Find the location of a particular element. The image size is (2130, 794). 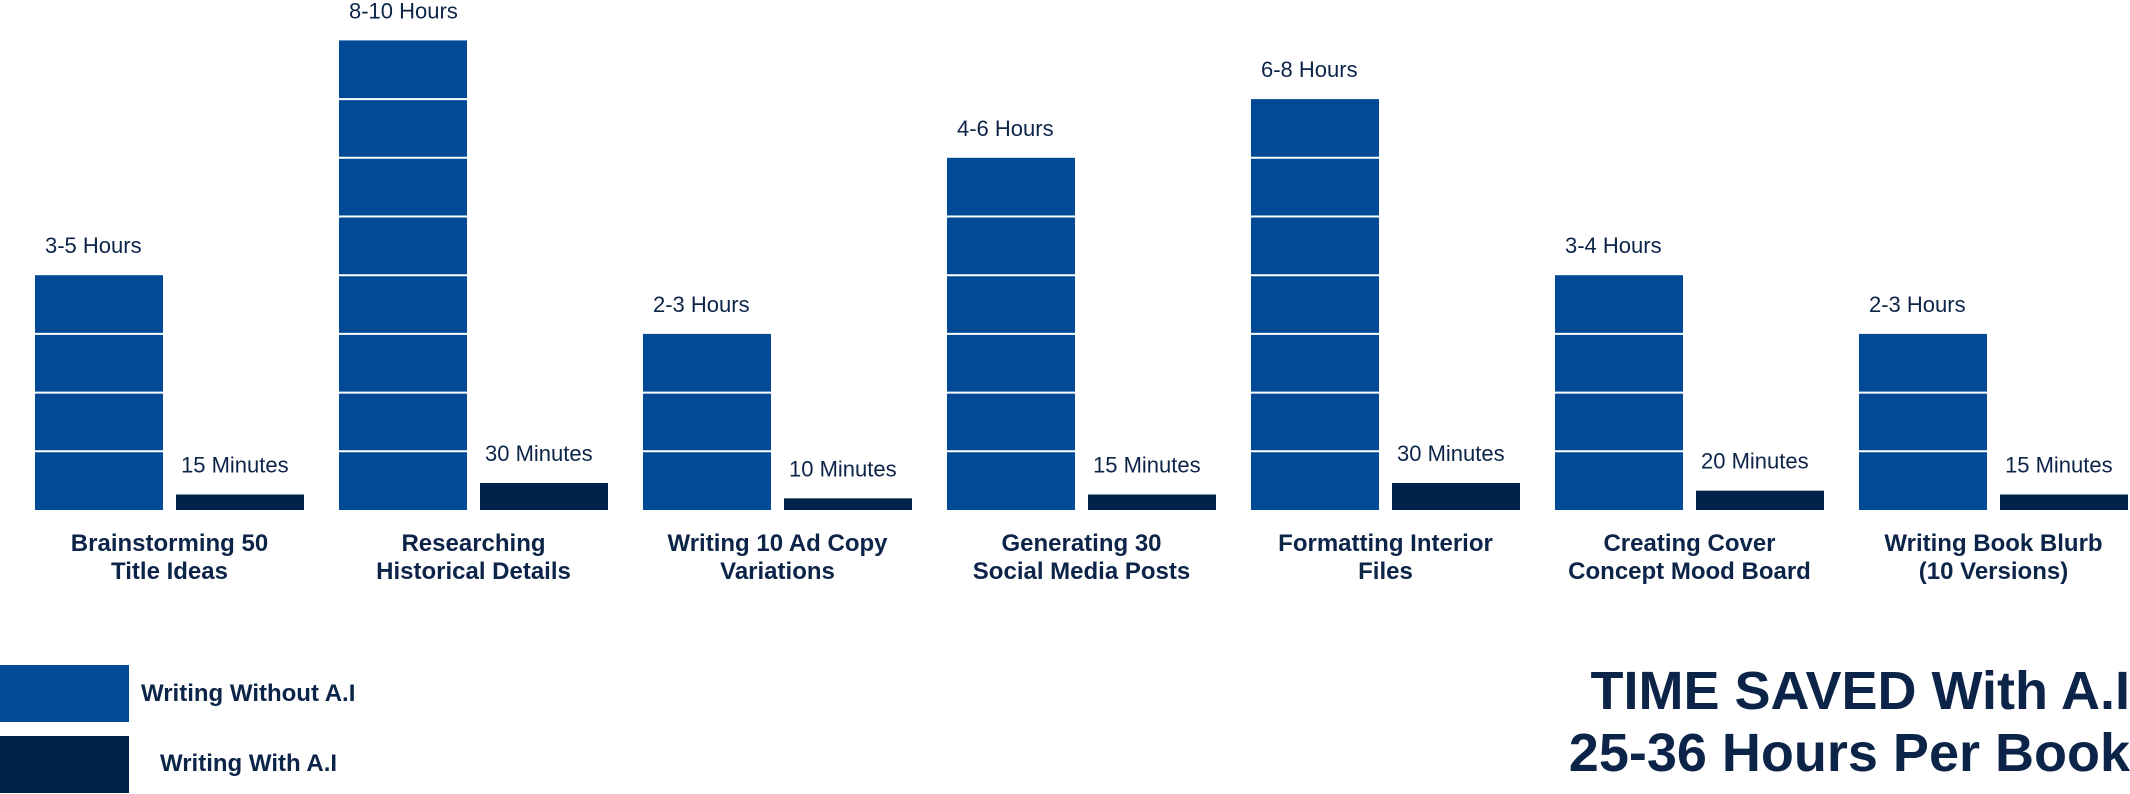

category-label: Researching is located at coordinates (473, 543).